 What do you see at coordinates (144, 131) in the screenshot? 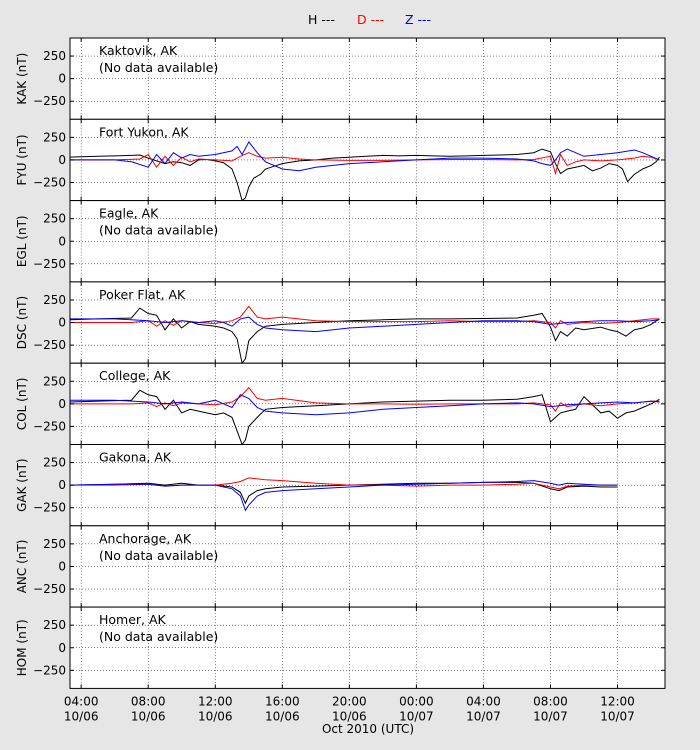
I see `station-label: Fort Yukon, AK` at bounding box center [144, 131].